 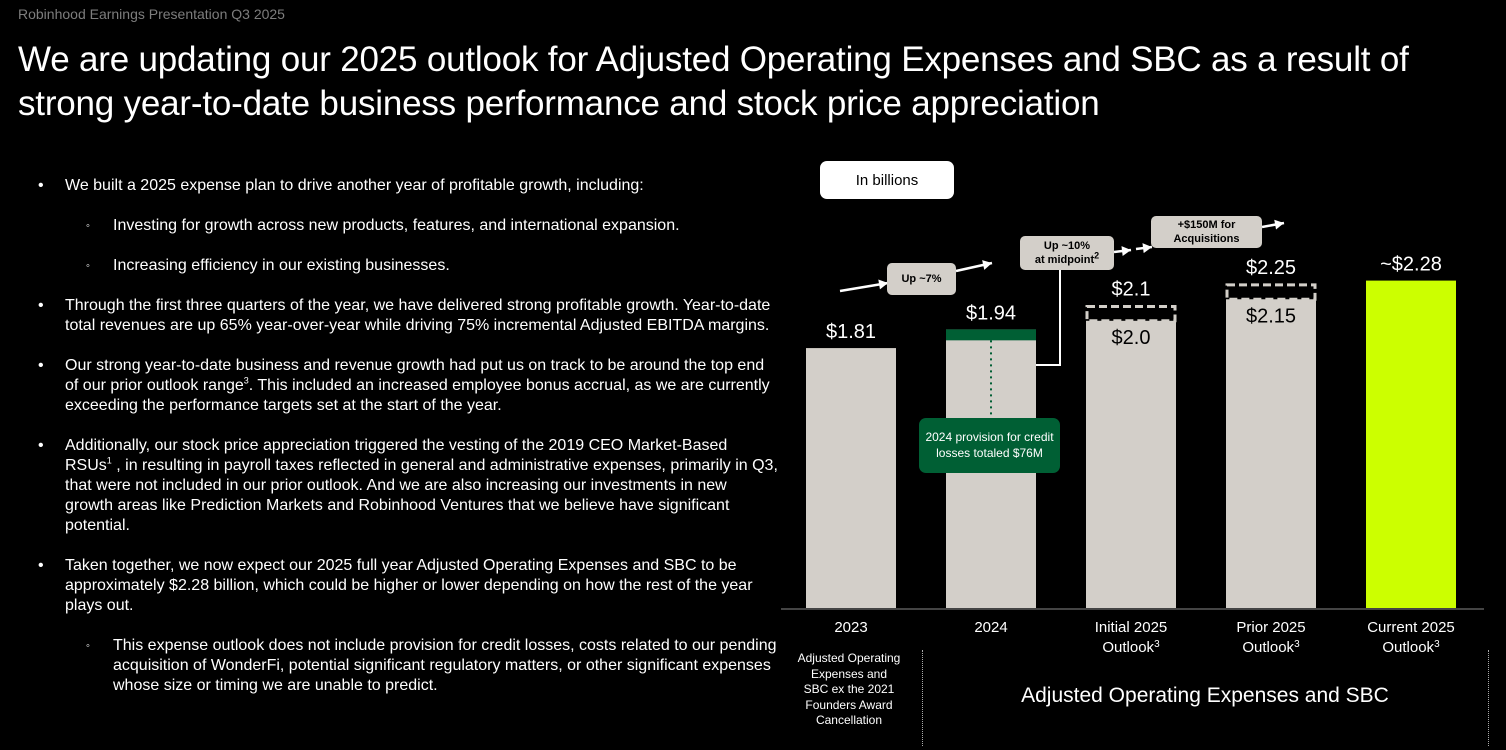 What do you see at coordinates (1131, 627) in the screenshot?
I see `category-label: Initial 2025` at bounding box center [1131, 627].